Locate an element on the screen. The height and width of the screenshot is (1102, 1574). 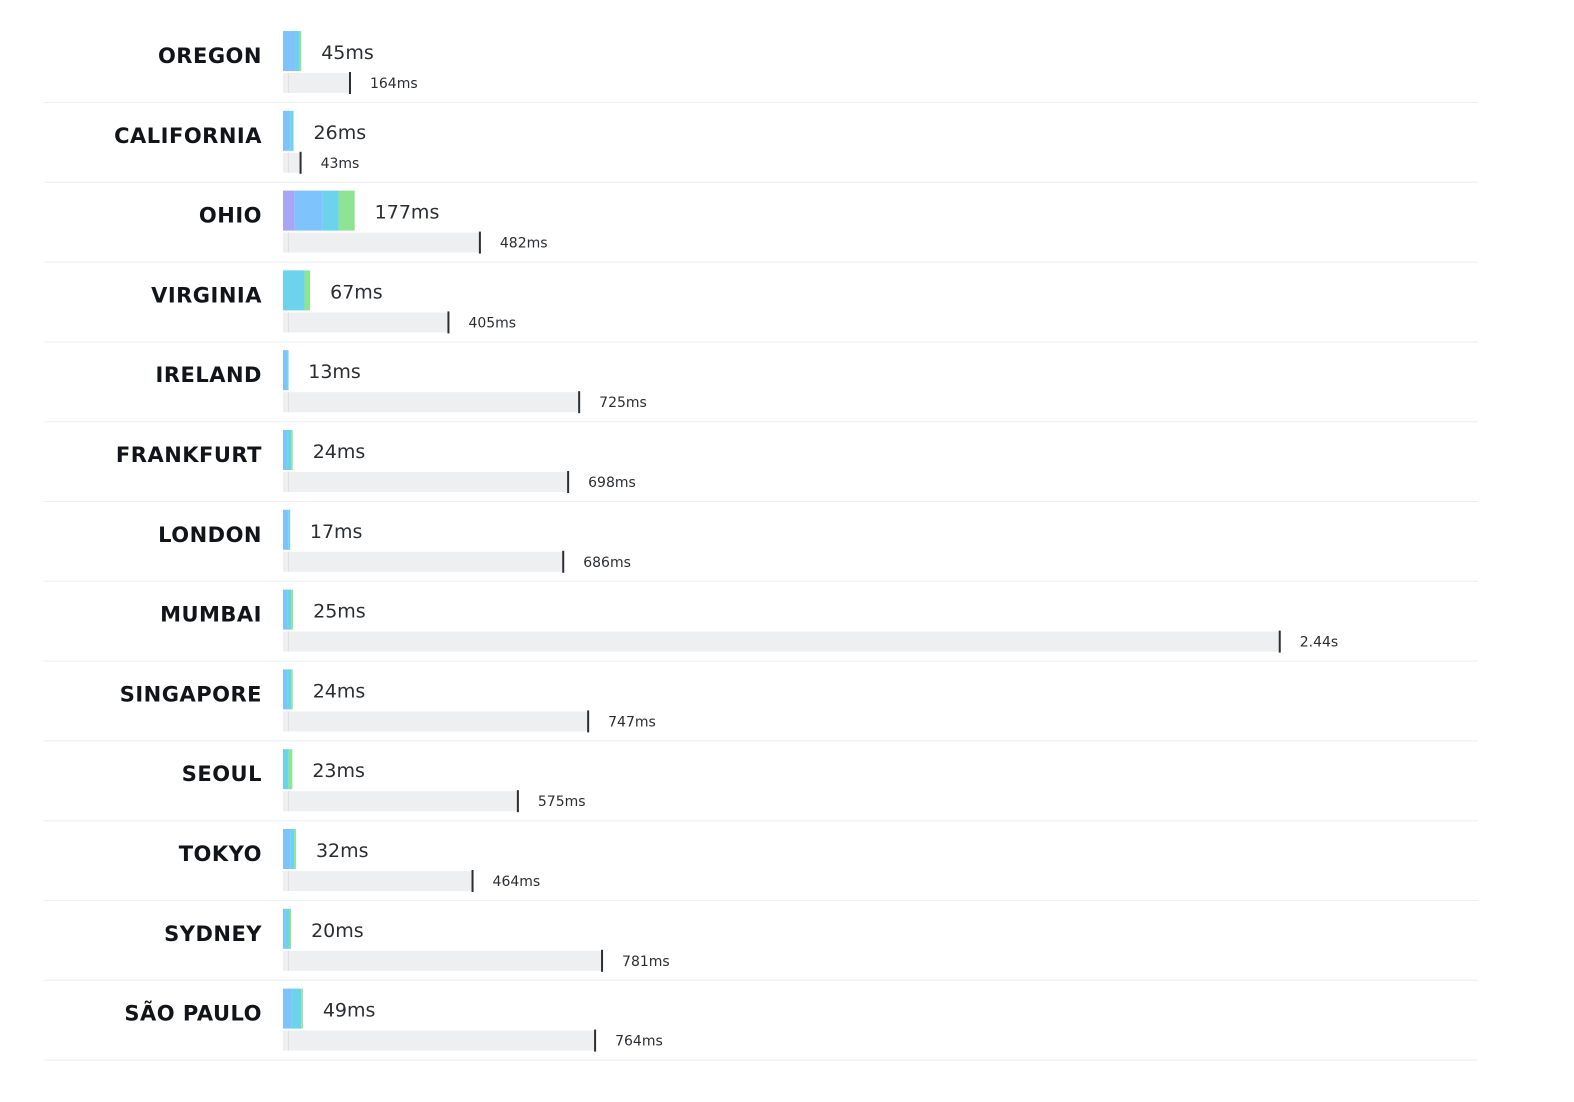
region-row: MUMBAI 2.44s 25ms is located at coordinates (761, 625).